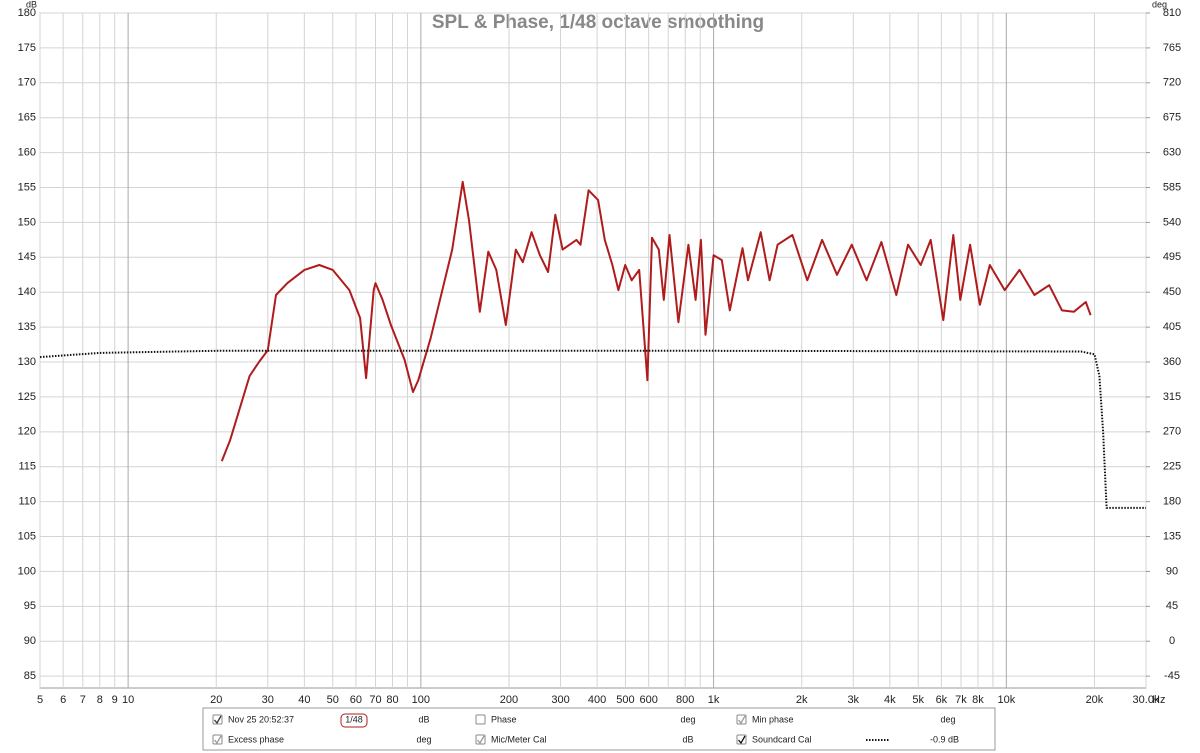 The width and height of the screenshot is (1200, 753). Describe the element at coordinates (27, 536) in the screenshot. I see `y-tick-label: 105` at that location.